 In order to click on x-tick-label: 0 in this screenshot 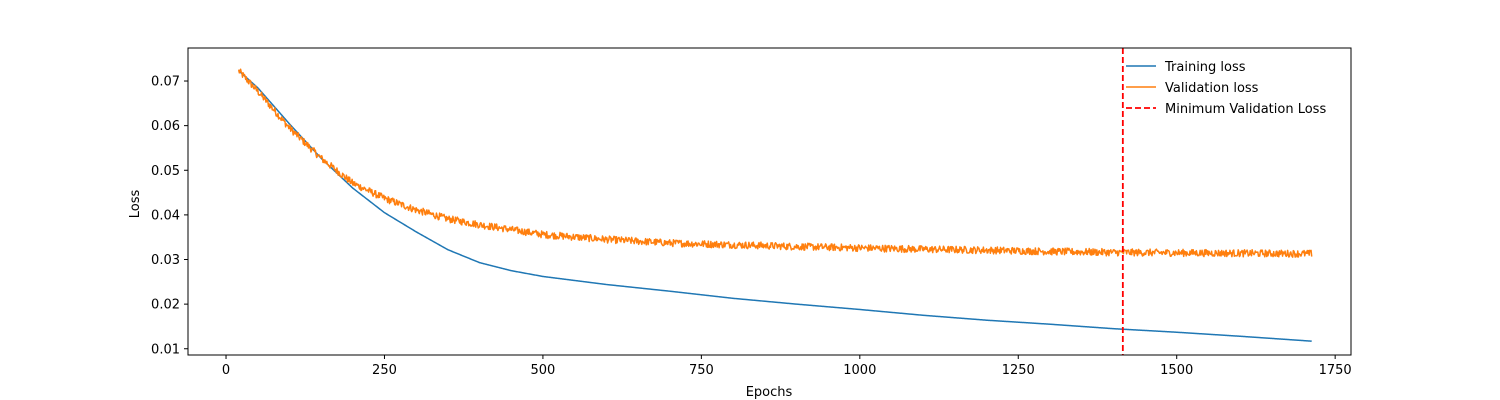, I will do `click(226, 370)`.